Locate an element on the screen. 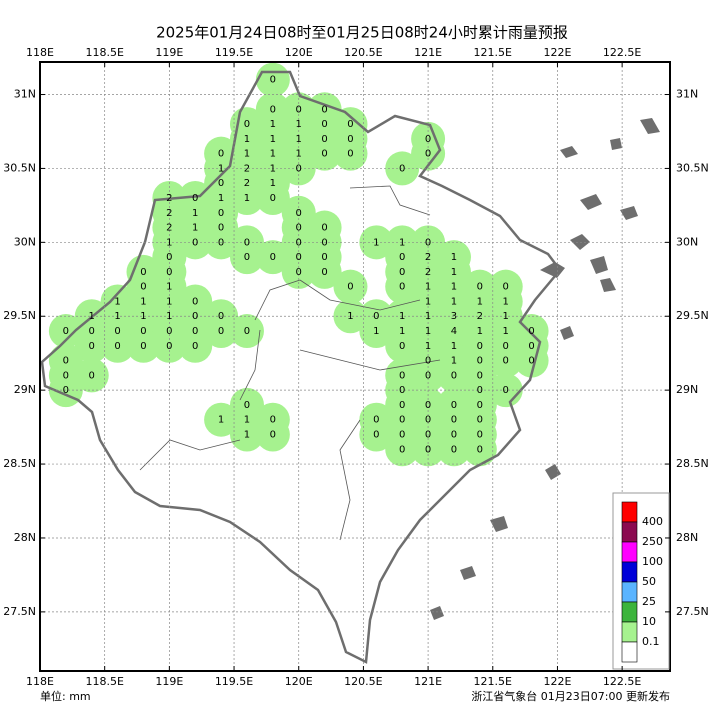  y-tick-label: 28N is located at coordinates (25, 537).